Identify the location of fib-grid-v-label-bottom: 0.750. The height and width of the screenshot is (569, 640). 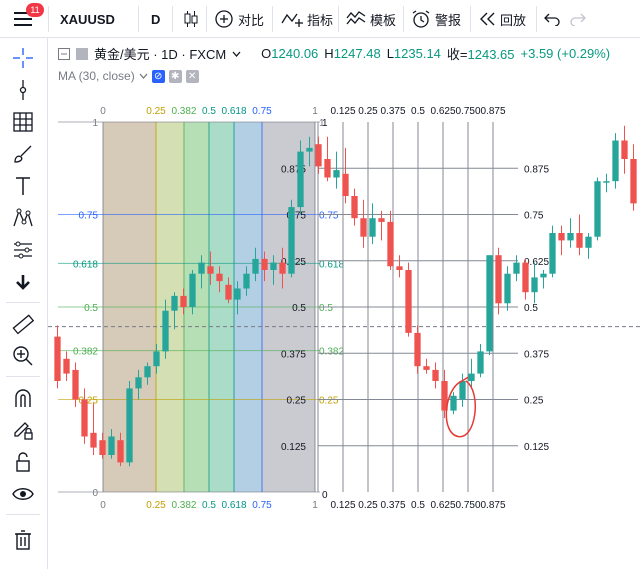
(467, 505).